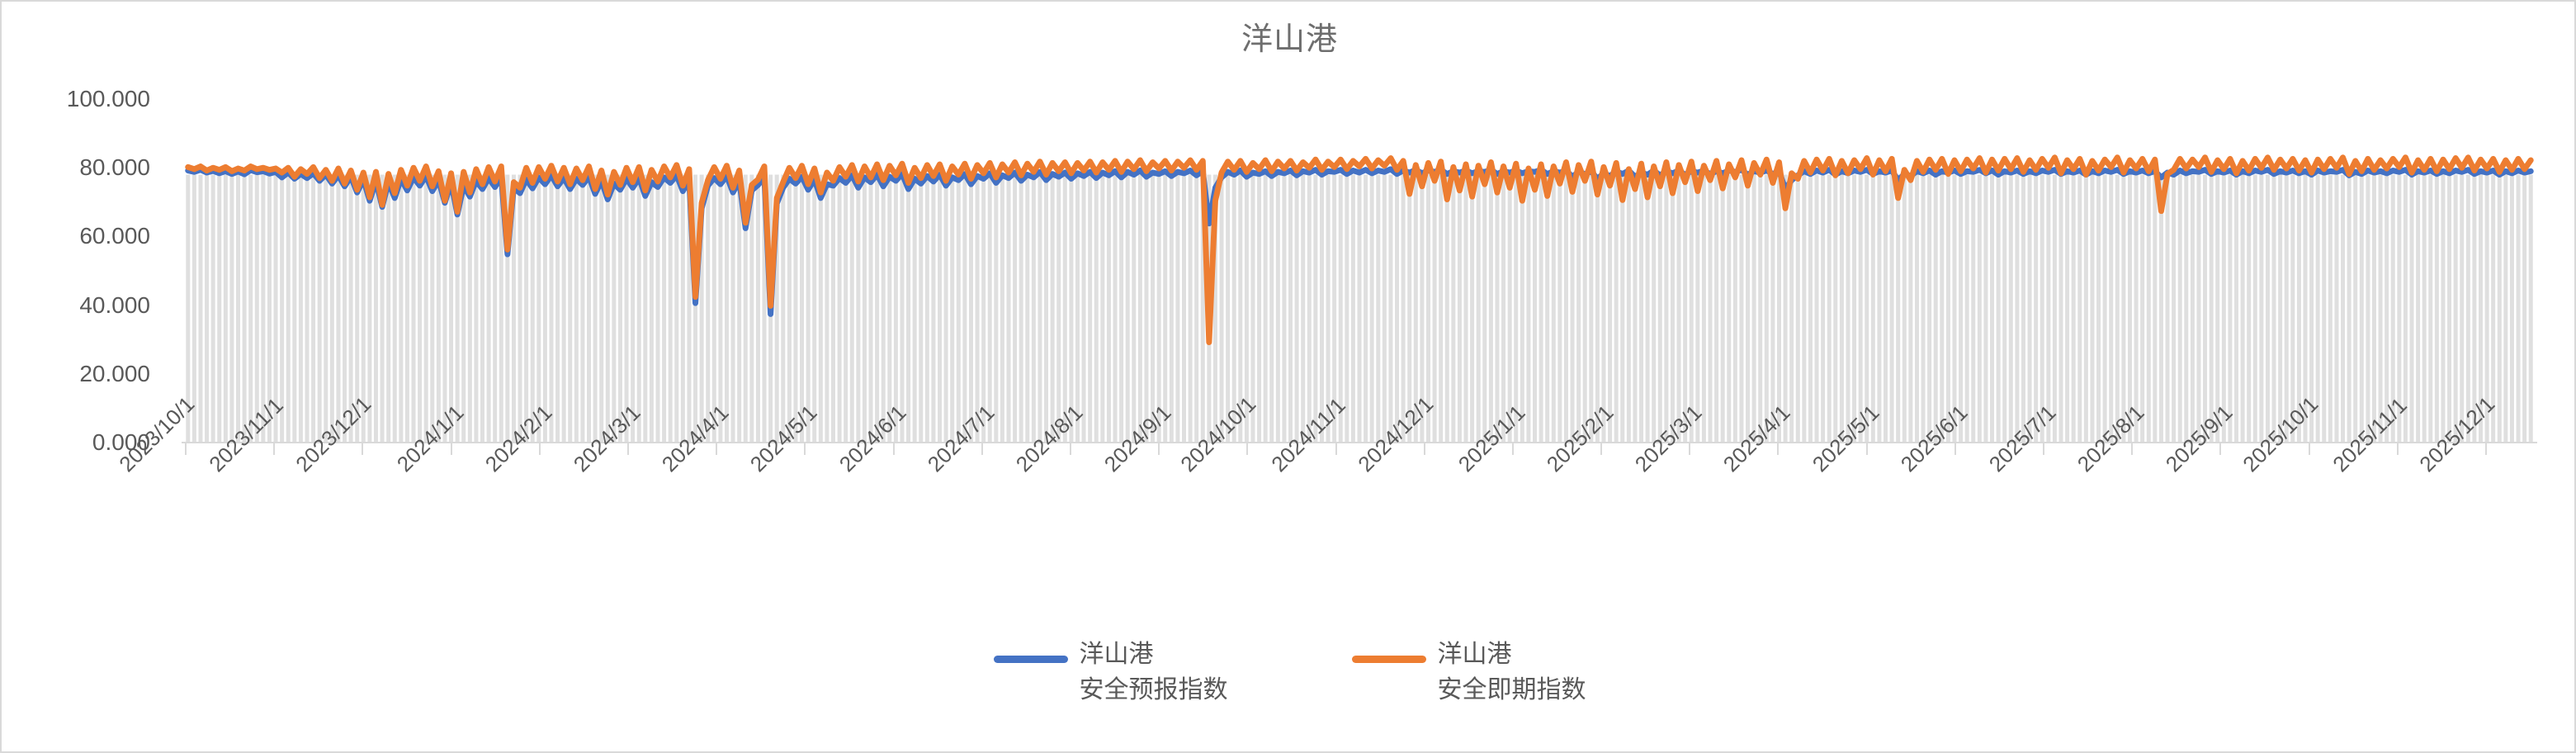 Image resolution: width=2576 pixels, height=753 pixels. What do you see at coordinates (1289, 39) in the screenshot?
I see `chart-title: 洋山港` at bounding box center [1289, 39].